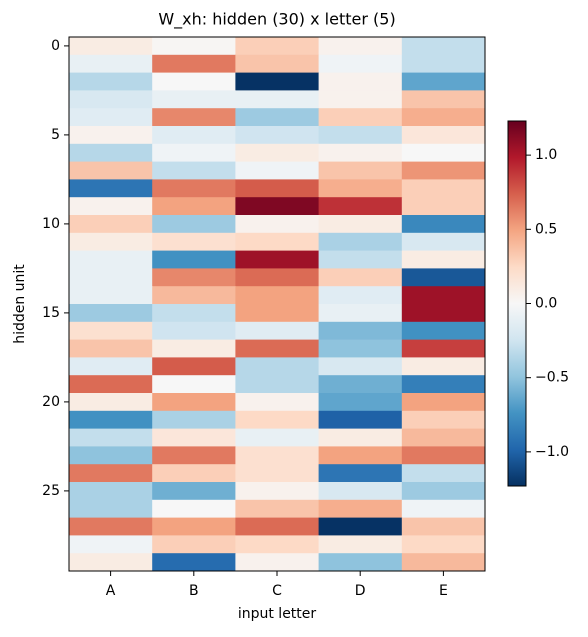  I want to click on y-tick-label: 0, so click(55, 46).